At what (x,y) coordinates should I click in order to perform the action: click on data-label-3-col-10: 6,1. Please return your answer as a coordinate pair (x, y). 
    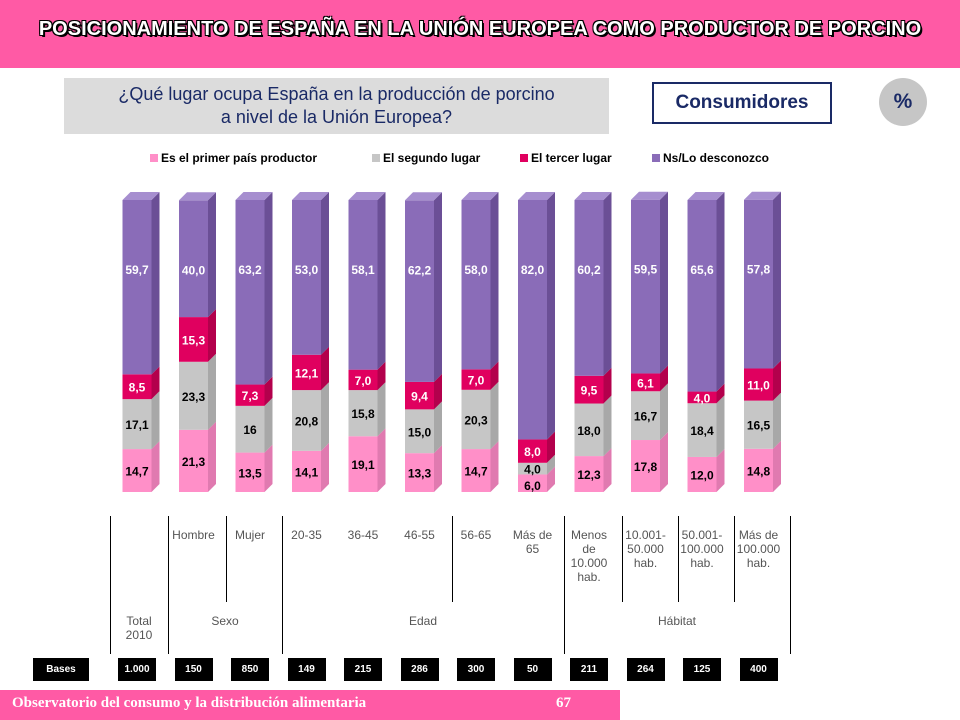
    Looking at the image, I should click on (645, 383).